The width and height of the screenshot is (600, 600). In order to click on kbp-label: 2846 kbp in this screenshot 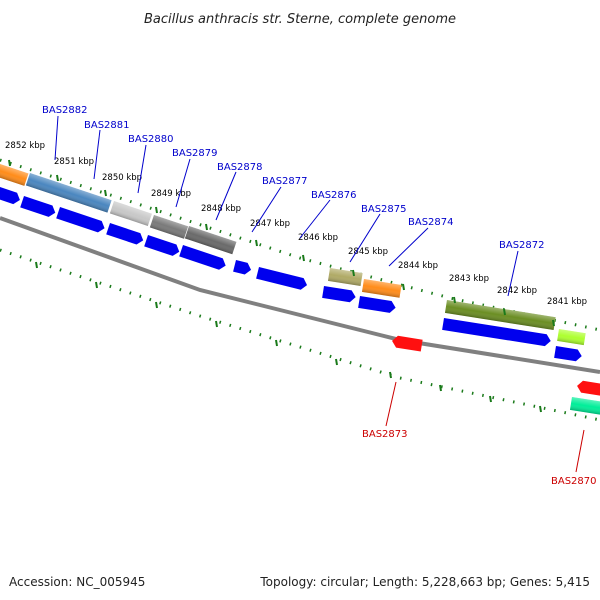, I will do `click(318, 238)`.